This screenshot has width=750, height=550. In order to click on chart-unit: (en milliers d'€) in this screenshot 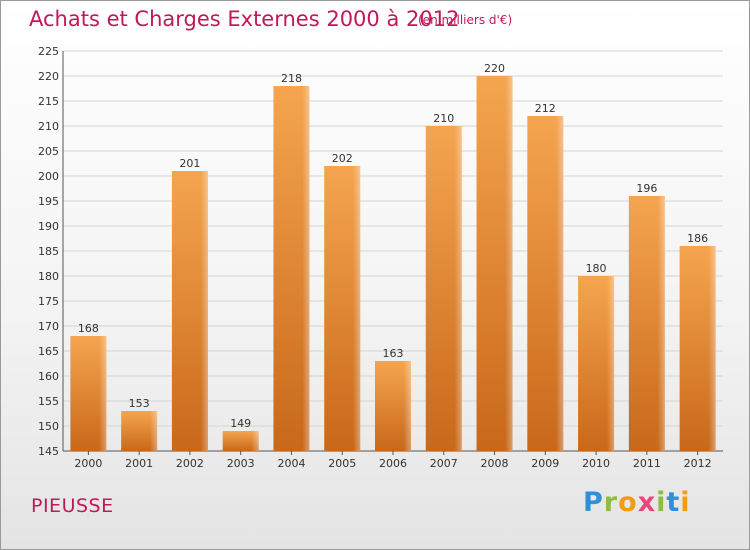, I will do `click(465, 20)`.